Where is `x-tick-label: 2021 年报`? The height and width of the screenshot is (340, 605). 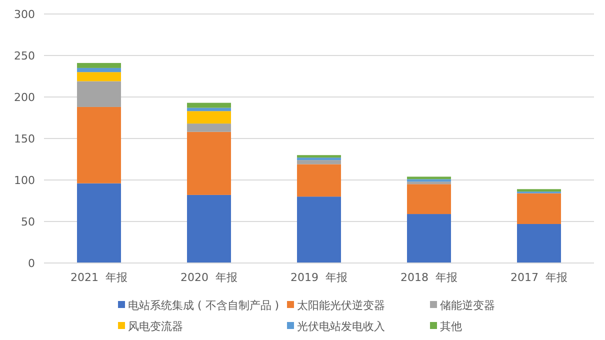 x-tick-label: 2021 年报 is located at coordinates (99, 277).